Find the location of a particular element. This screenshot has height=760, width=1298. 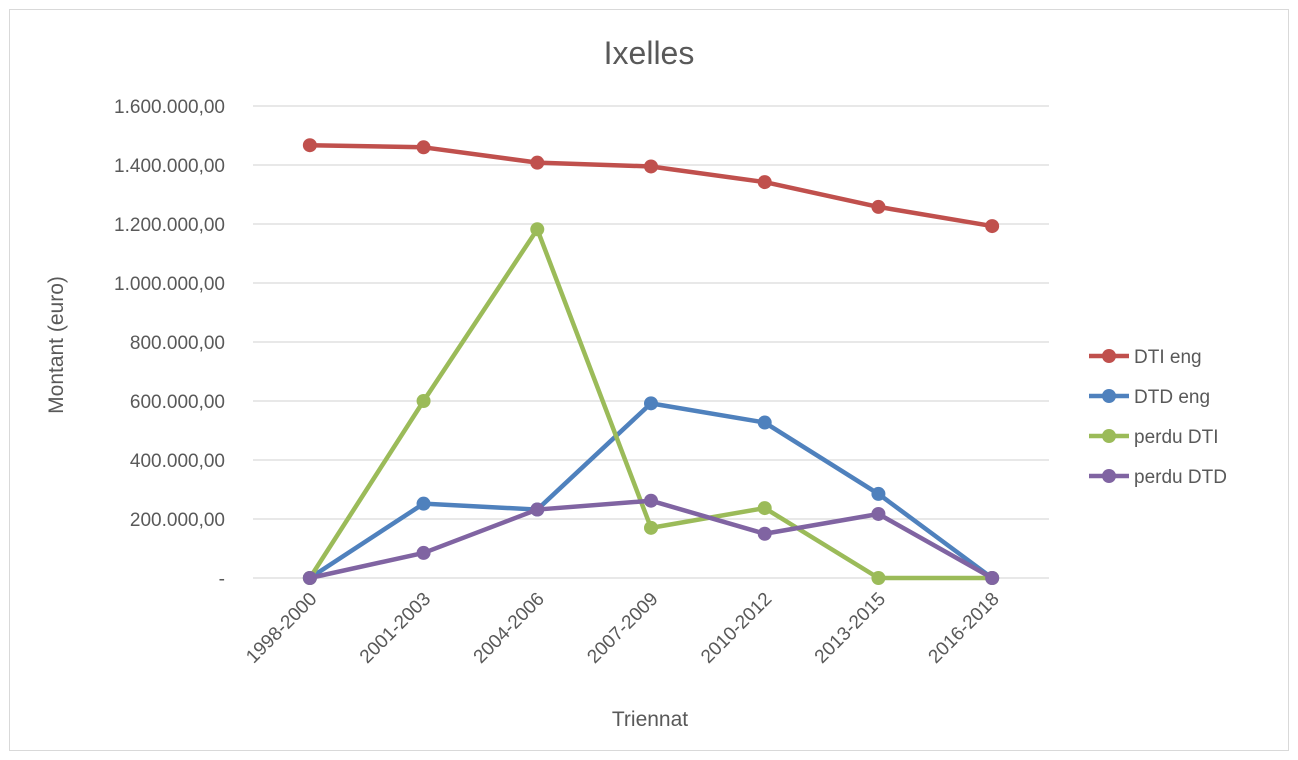

y-tick-label: 1.600.000,00 is located at coordinates (169, 107).